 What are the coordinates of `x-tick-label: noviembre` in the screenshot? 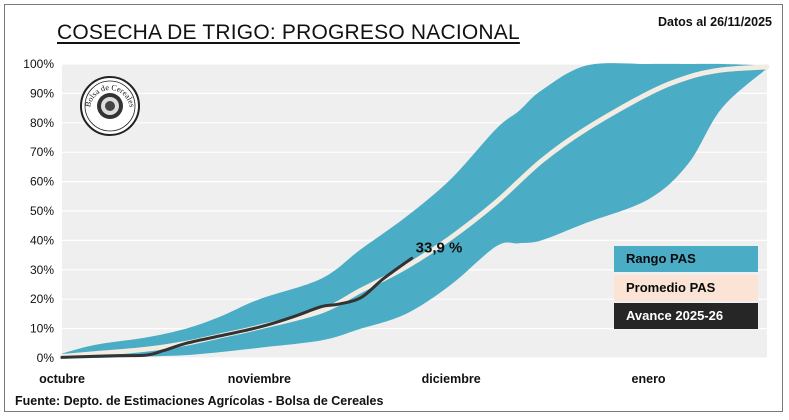 It's located at (259, 379).